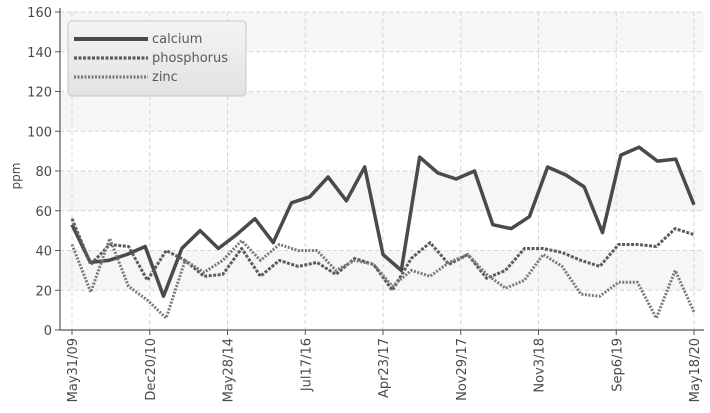 The width and height of the screenshot is (710, 413). Describe the element at coordinates (39, 132) in the screenshot. I see `y-tick-label: 100` at that location.